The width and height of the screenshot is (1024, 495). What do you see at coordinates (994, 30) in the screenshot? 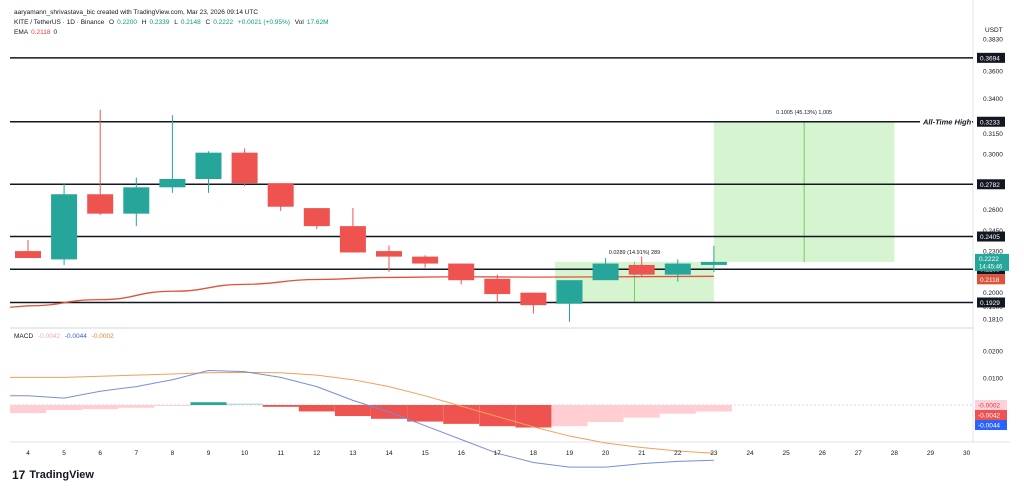
I see `currency-label: USDT` at bounding box center [994, 30].